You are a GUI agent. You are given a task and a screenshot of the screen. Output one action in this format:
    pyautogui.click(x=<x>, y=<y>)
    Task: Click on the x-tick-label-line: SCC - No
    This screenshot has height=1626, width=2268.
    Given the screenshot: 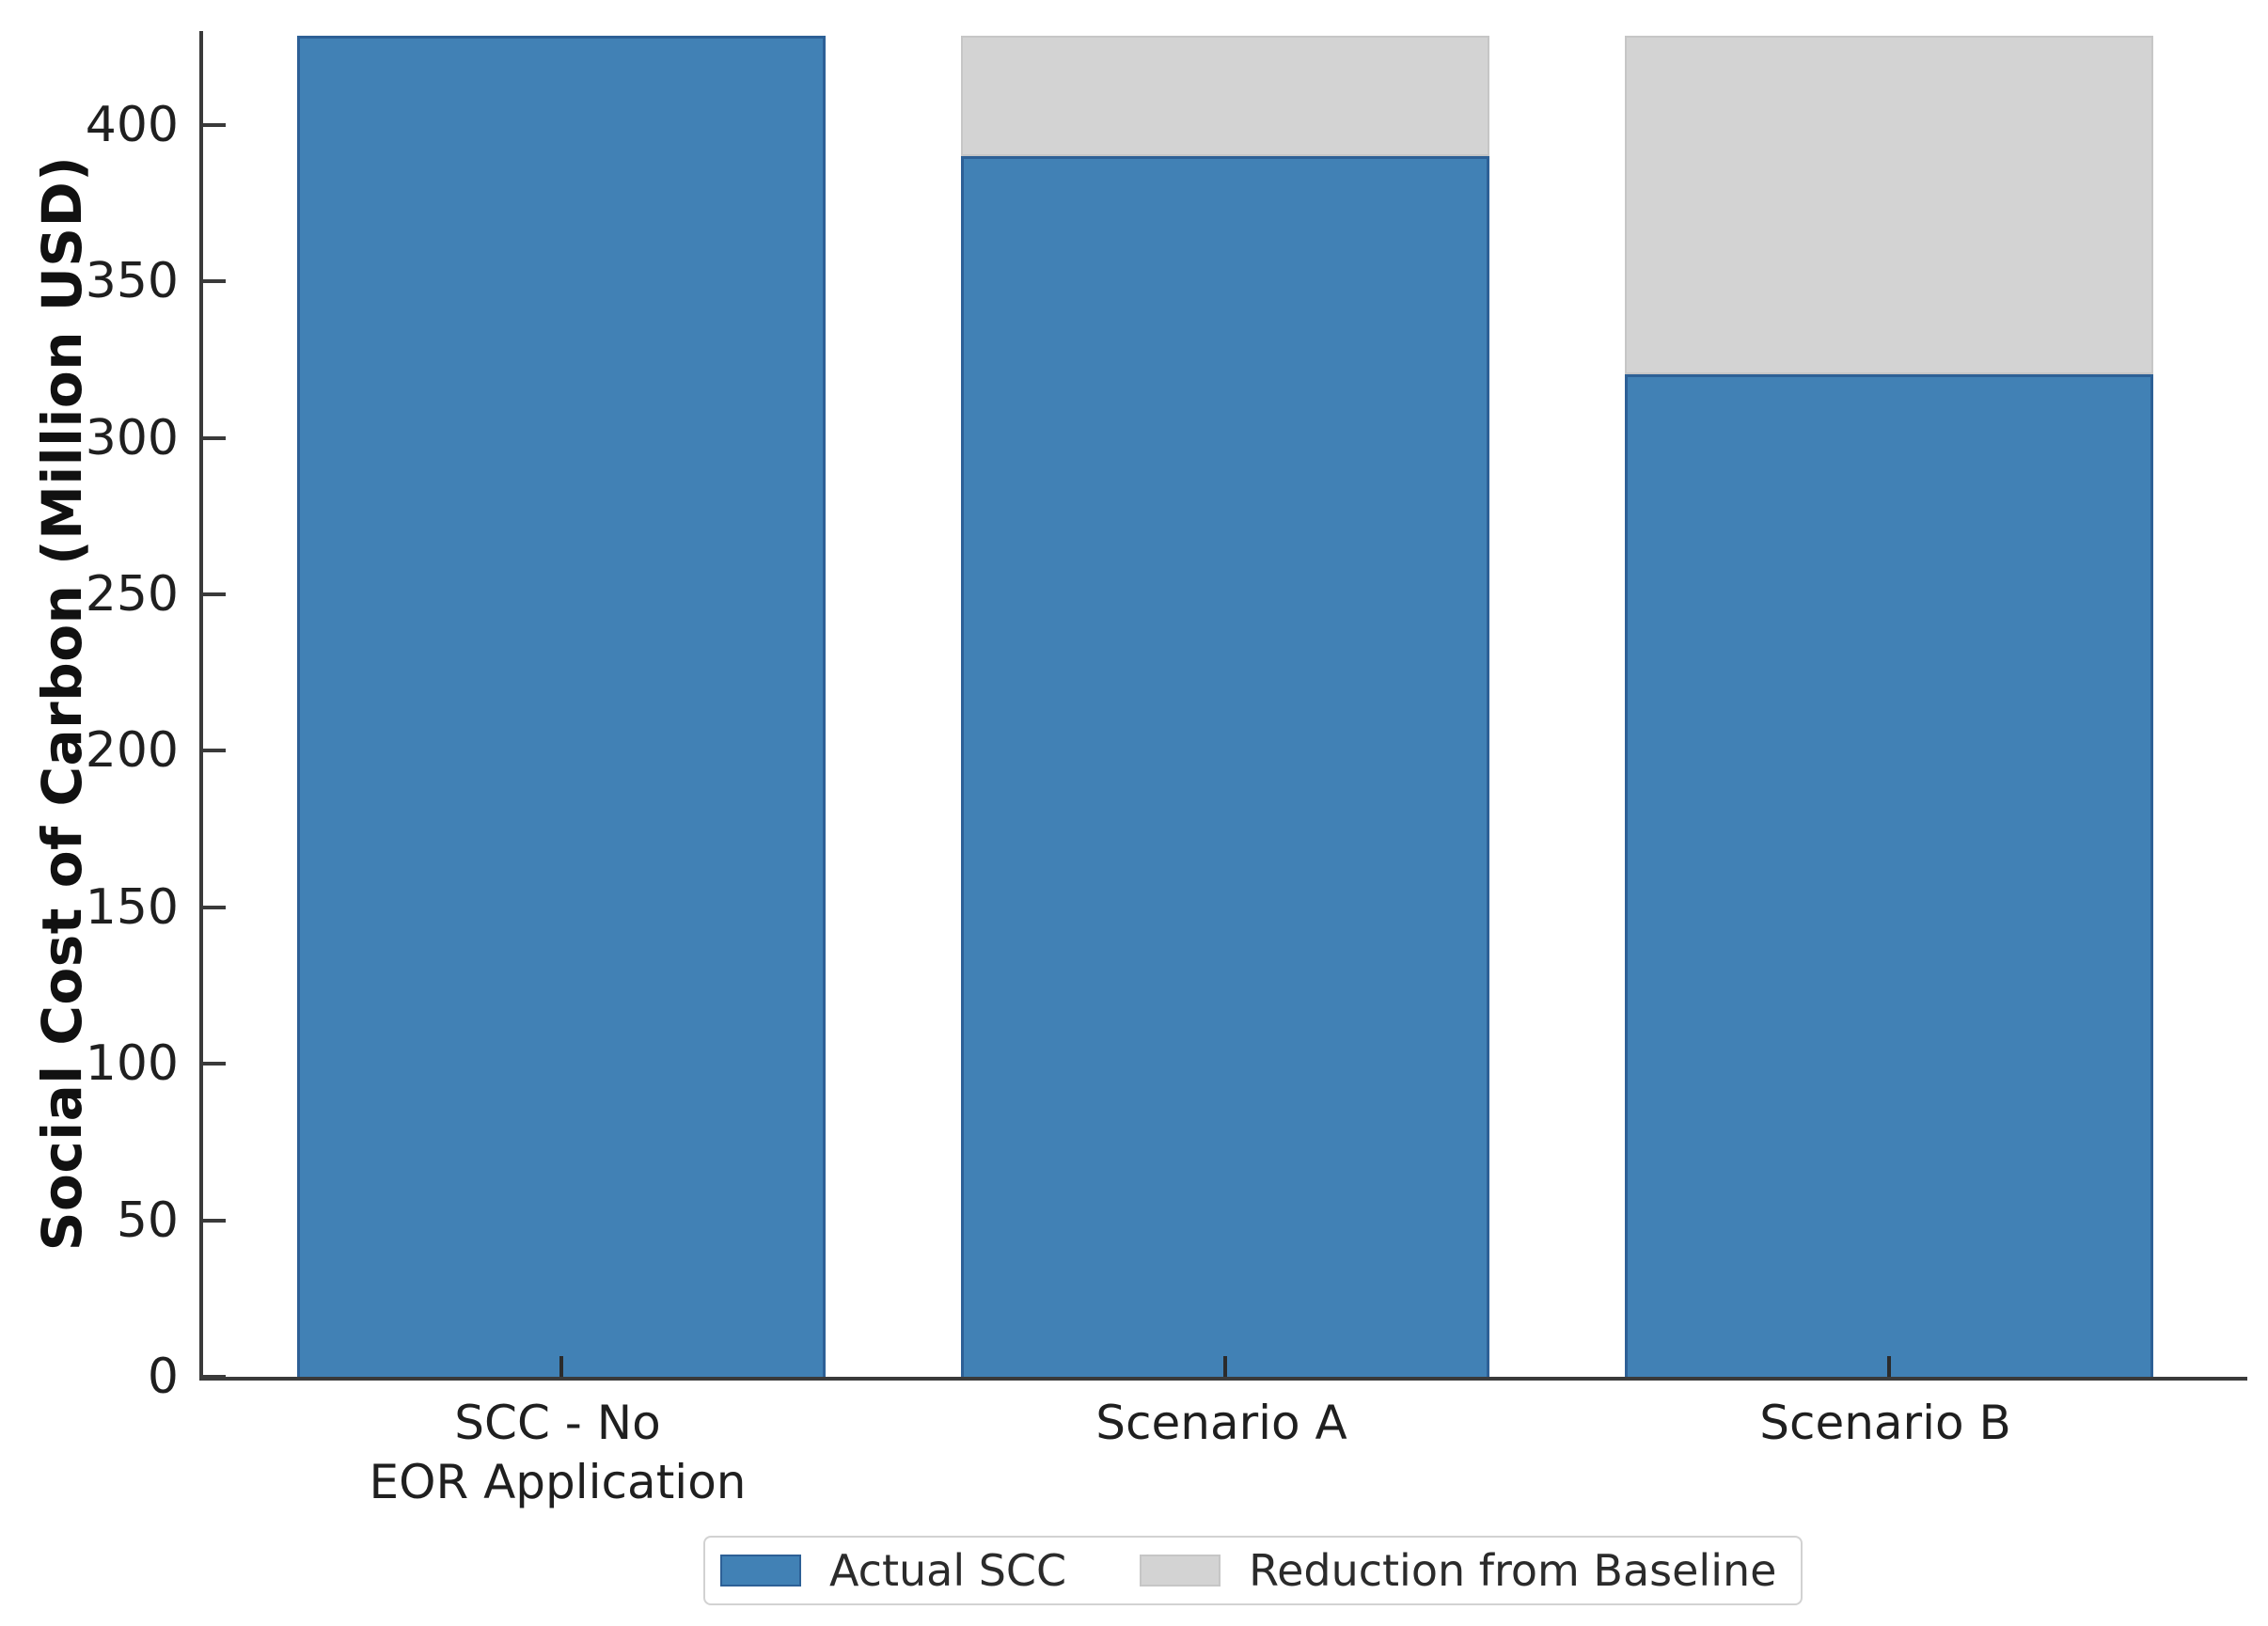 What is the action you would take?
    pyautogui.click(x=557, y=1423)
    